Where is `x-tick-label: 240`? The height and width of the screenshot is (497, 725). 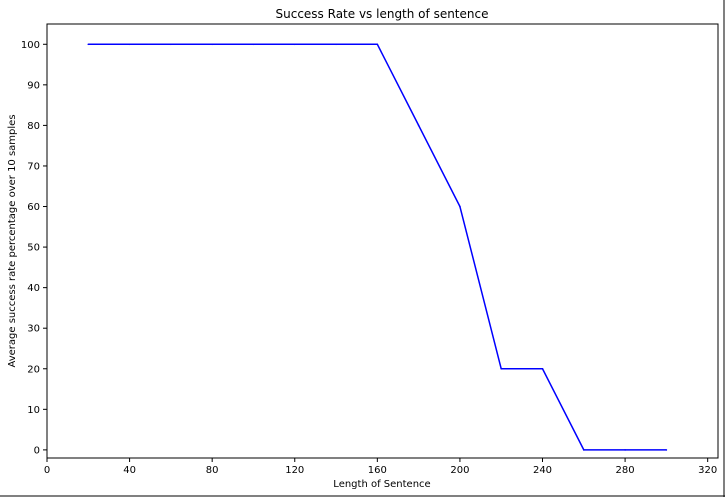
x-tick-label: 240 is located at coordinates (542, 470).